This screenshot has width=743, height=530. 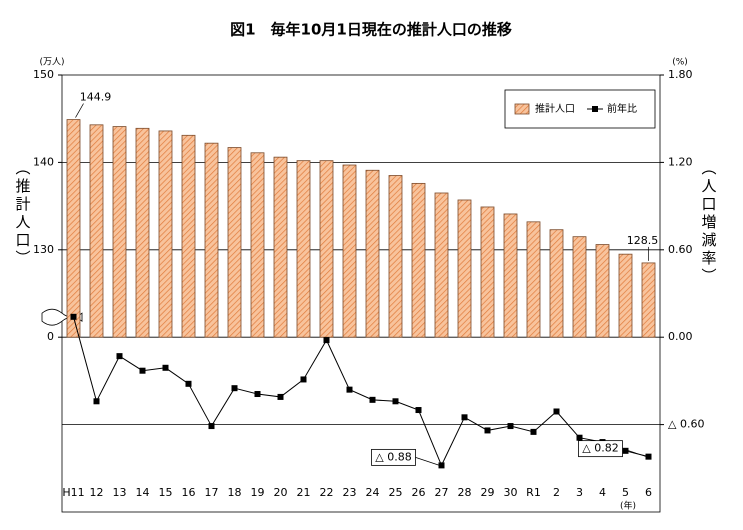 I want to click on x-tick-label: 21, so click(x=304, y=492).